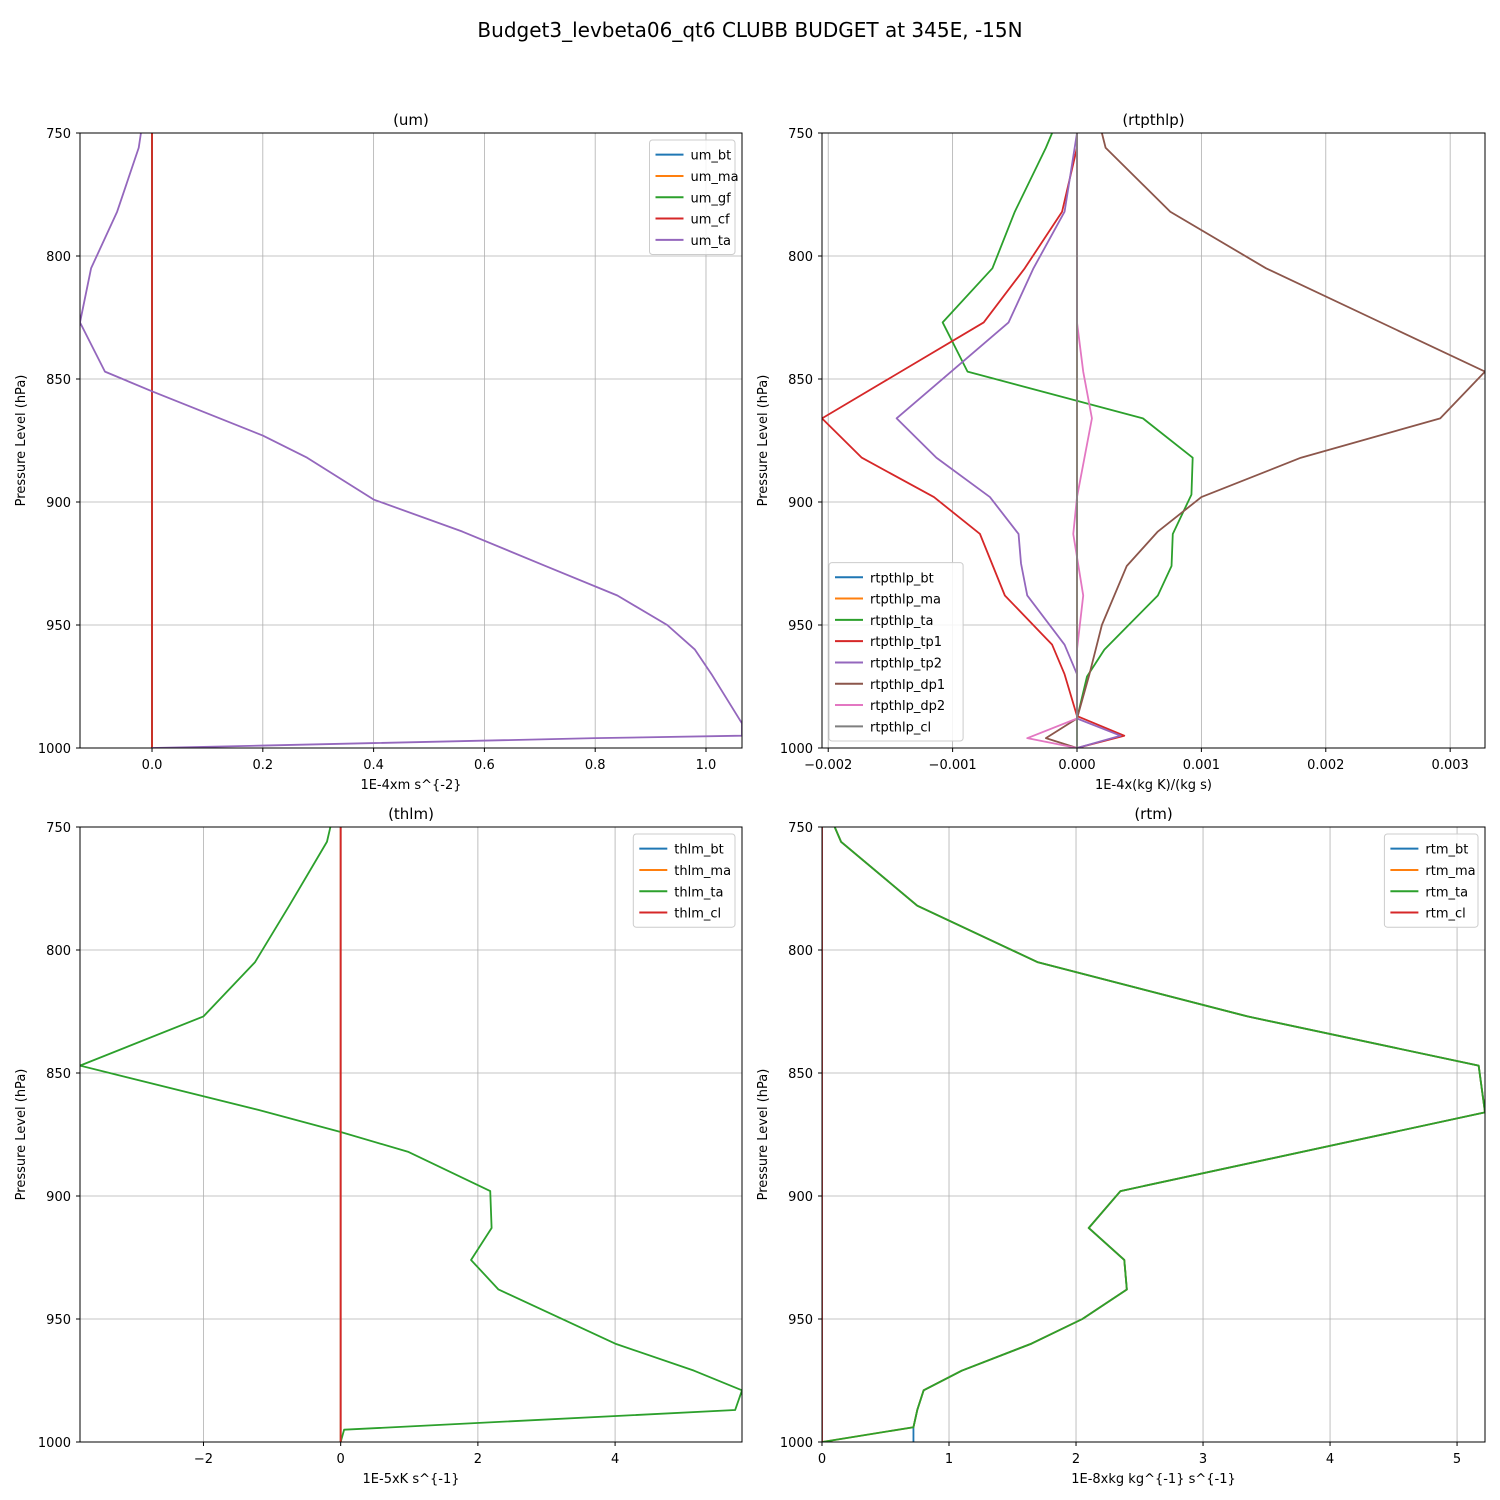 The width and height of the screenshot is (1500, 1500). Describe the element at coordinates (411, 814) in the screenshot. I see `panel-title: (thlm)` at that location.